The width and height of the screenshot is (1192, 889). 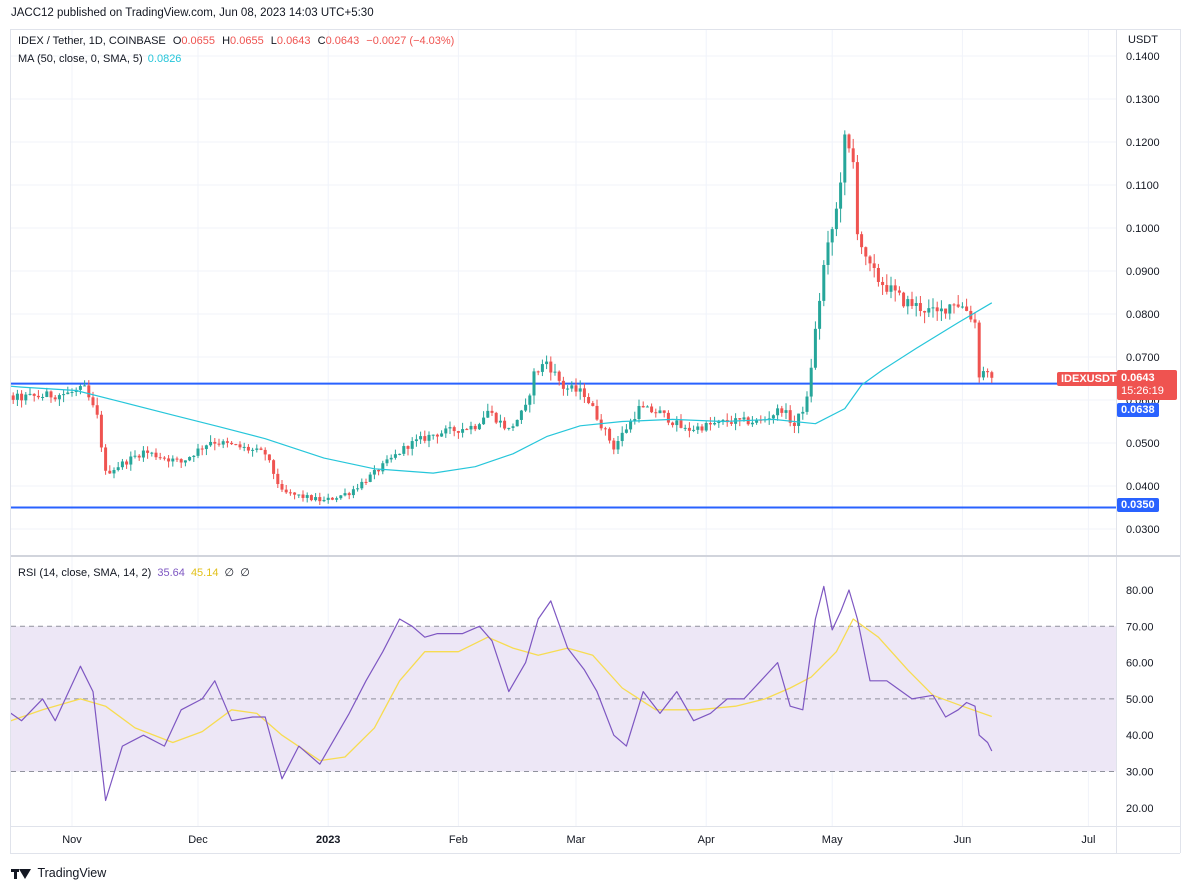 What do you see at coordinates (502, 690) in the screenshot?
I see `rsi-ma-line` at bounding box center [502, 690].